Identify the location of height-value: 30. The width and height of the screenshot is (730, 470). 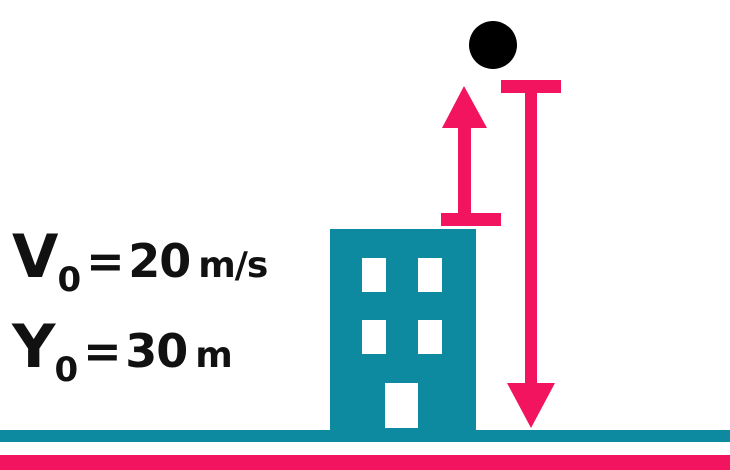
(156, 351).